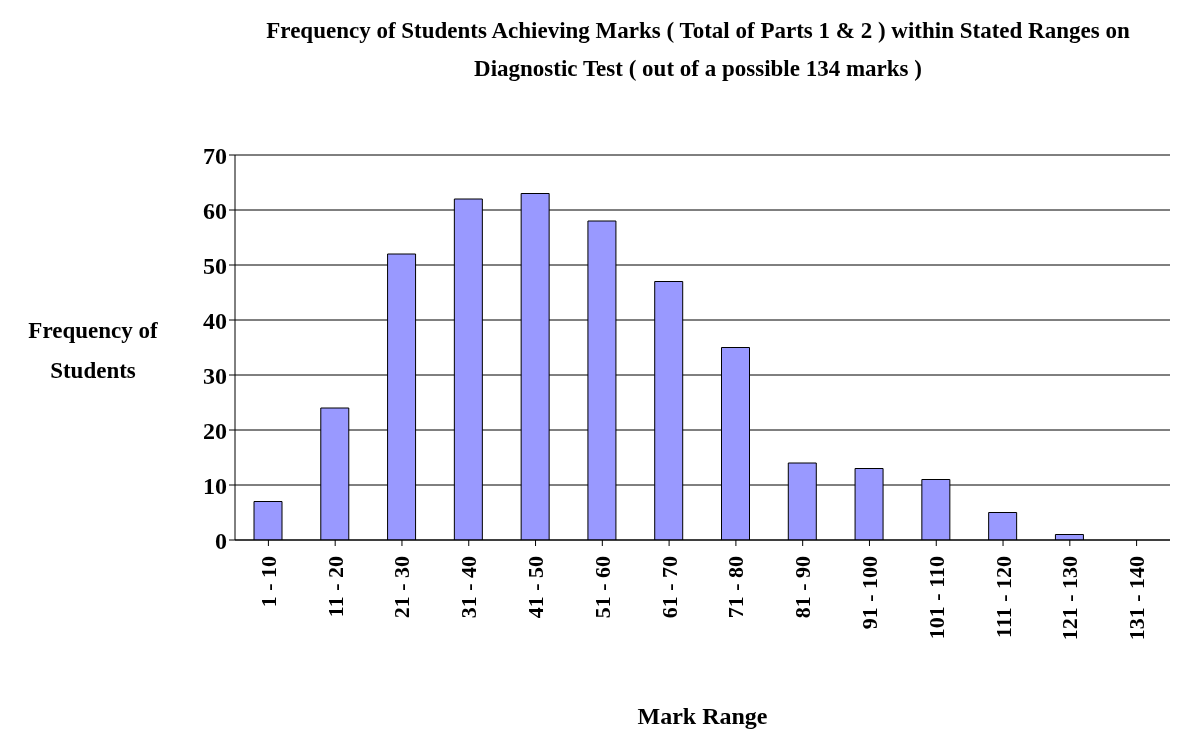  I want to click on x-tick-label: 1 - 10, so click(268, 582).